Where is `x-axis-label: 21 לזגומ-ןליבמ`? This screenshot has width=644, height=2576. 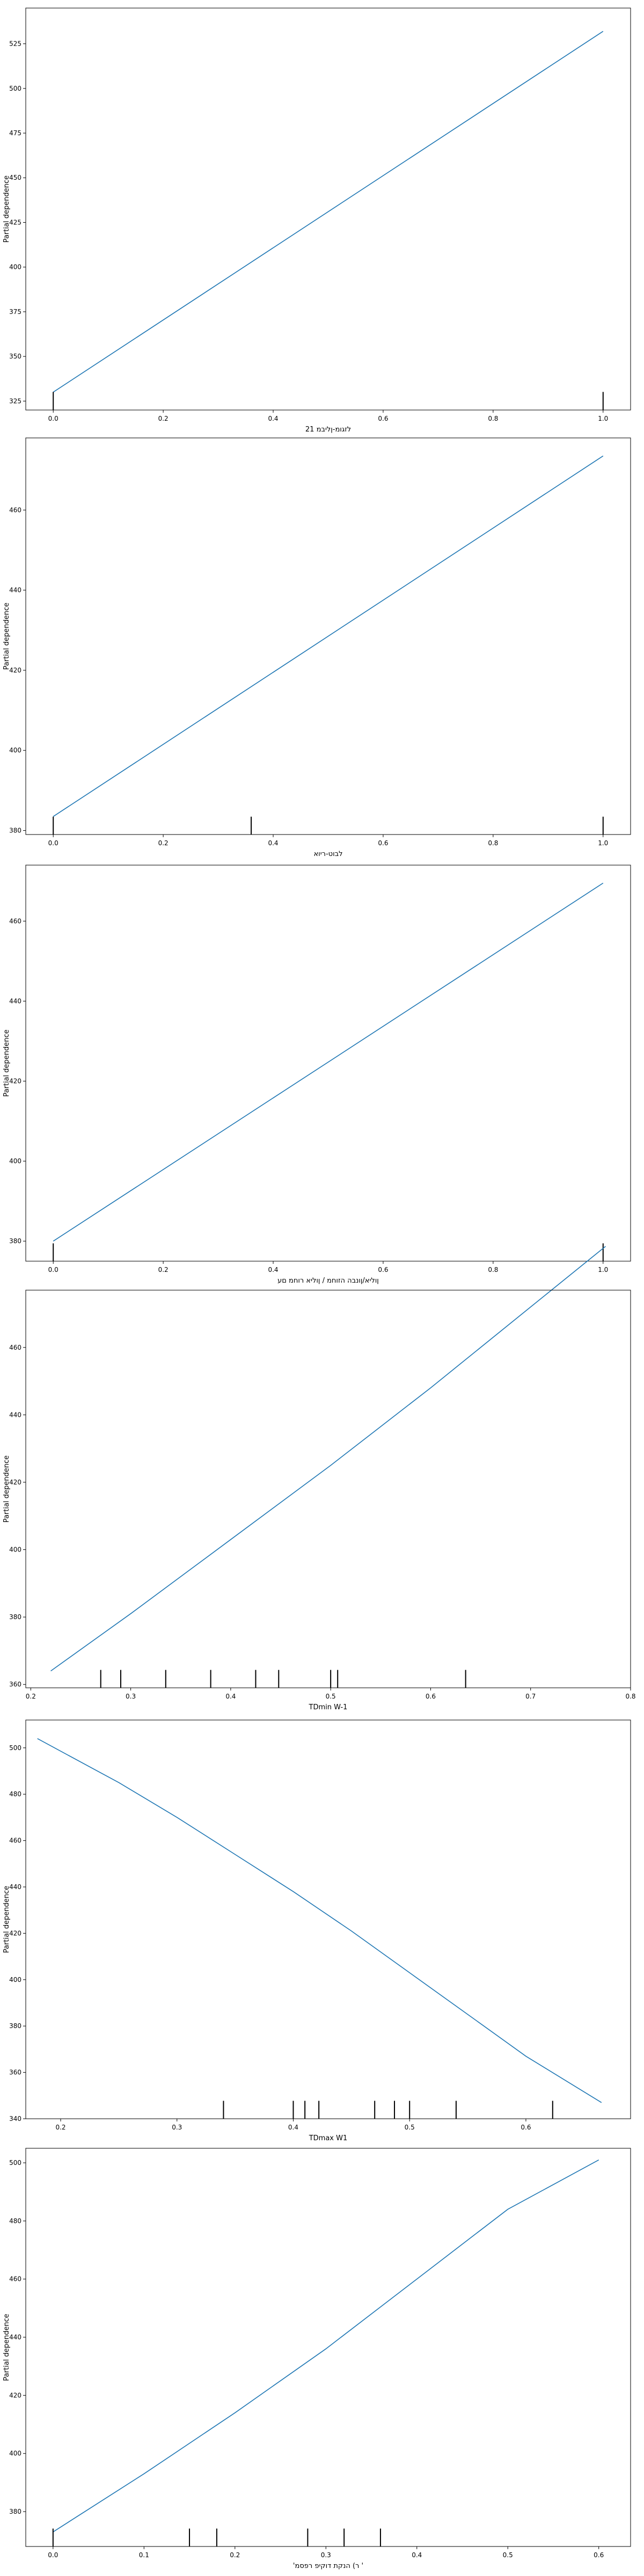 x-axis-label: 21 לזגומ-ןליבמ is located at coordinates (328, 430).